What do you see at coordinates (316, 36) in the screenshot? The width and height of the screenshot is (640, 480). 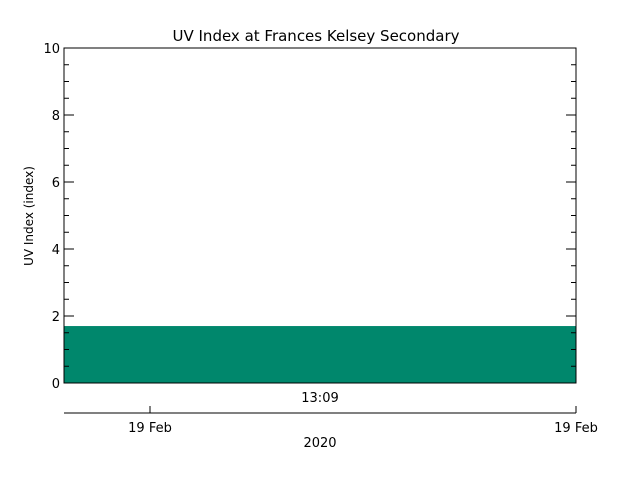 I see `chart-title: UV Index at Frances Kelsey Secondary` at bounding box center [316, 36].